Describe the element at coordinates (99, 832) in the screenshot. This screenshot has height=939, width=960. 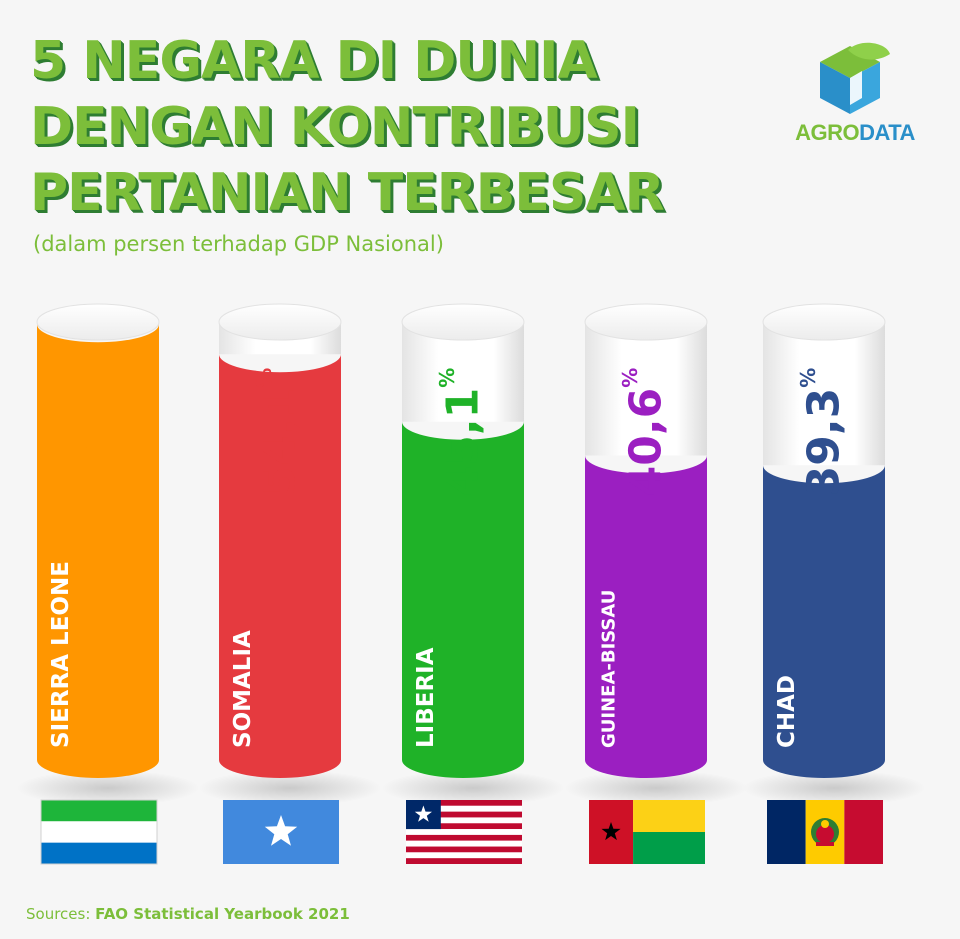
I see `sierra-leone-flag-icon` at that location.